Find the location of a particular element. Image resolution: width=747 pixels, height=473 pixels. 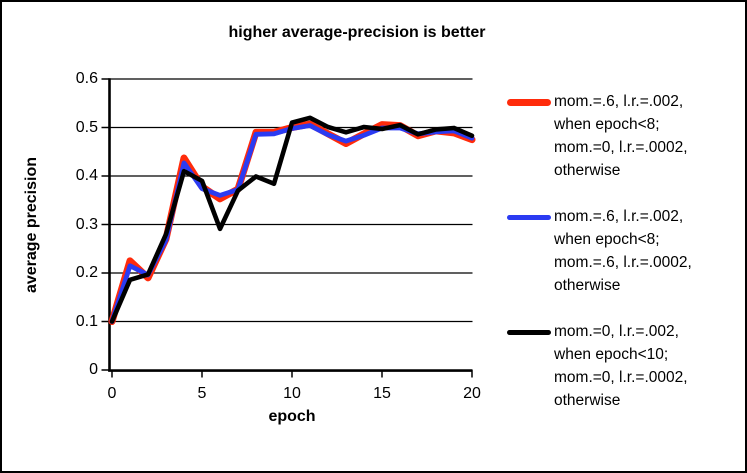

legend-text-line: mom.=.6, l.r.=.0002, is located at coordinates (623, 262).